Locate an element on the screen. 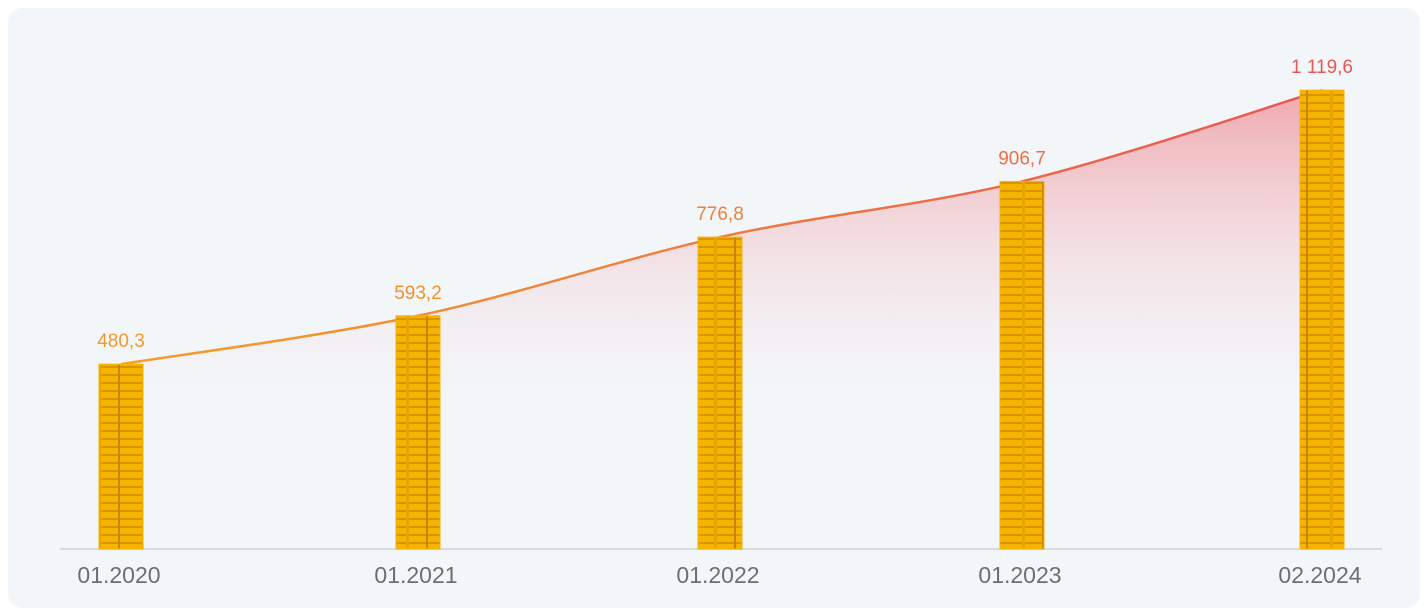  value-label: 593,2 is located at coordinates (418, 293).